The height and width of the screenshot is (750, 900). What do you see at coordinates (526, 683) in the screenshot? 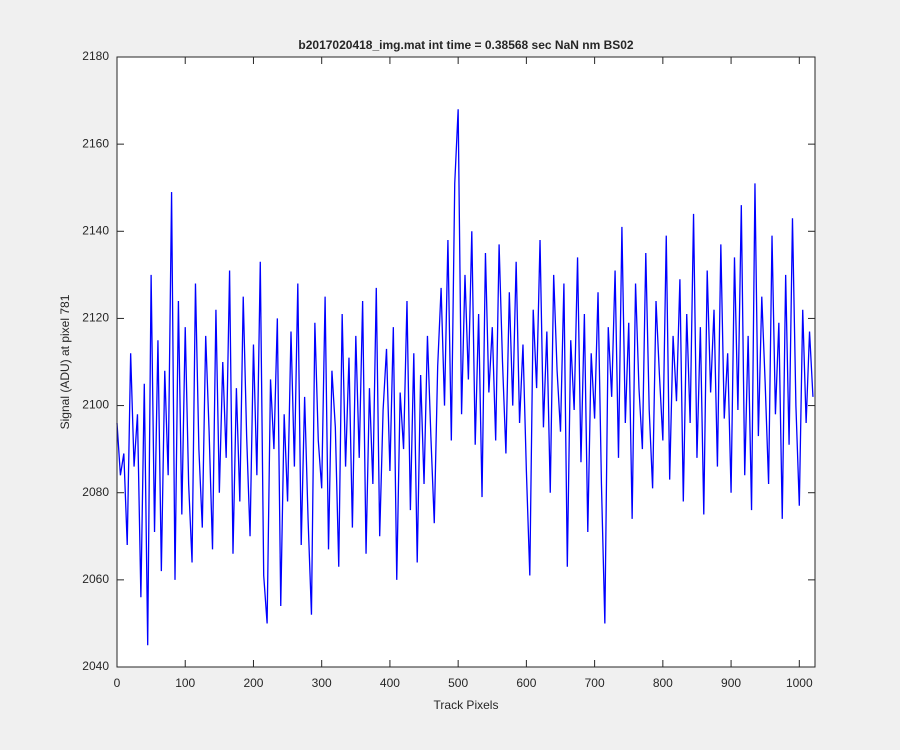
I see `x-tick-label: 600` at bounding box center [526, 683].